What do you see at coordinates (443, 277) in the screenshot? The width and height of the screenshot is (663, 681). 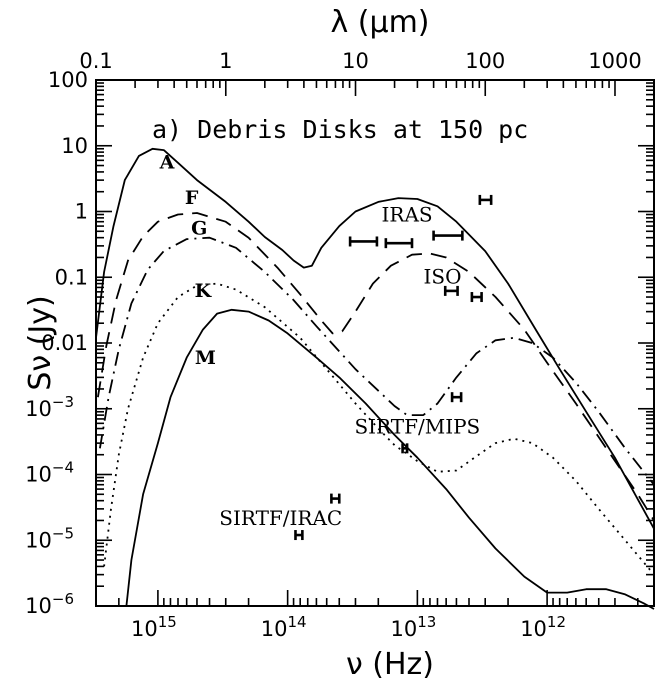 I see `instrument-label-iso: ISO` at bounding box center [443, 277].